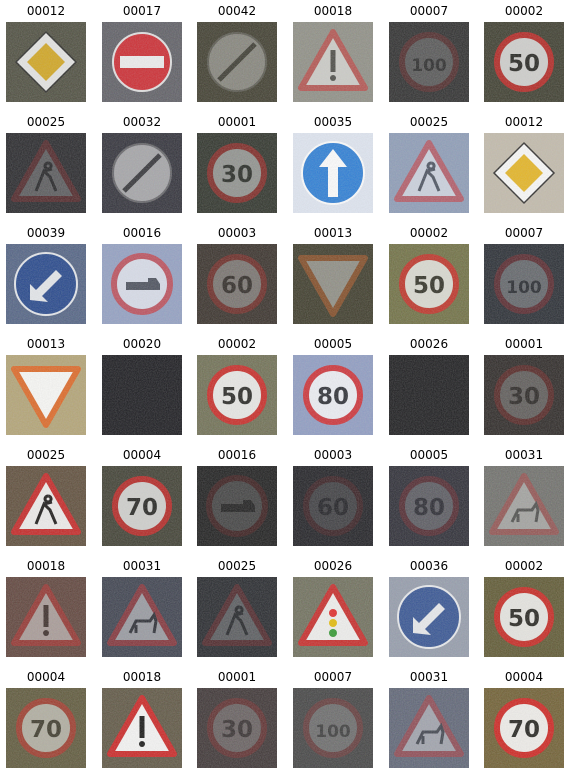 Image resolution: width=571 pixels, height=777 pixels. What do you see at coordinates (429, 495) in the screenshot?
I see `image-tile: 00005 80` at bounding box center [429, 495].